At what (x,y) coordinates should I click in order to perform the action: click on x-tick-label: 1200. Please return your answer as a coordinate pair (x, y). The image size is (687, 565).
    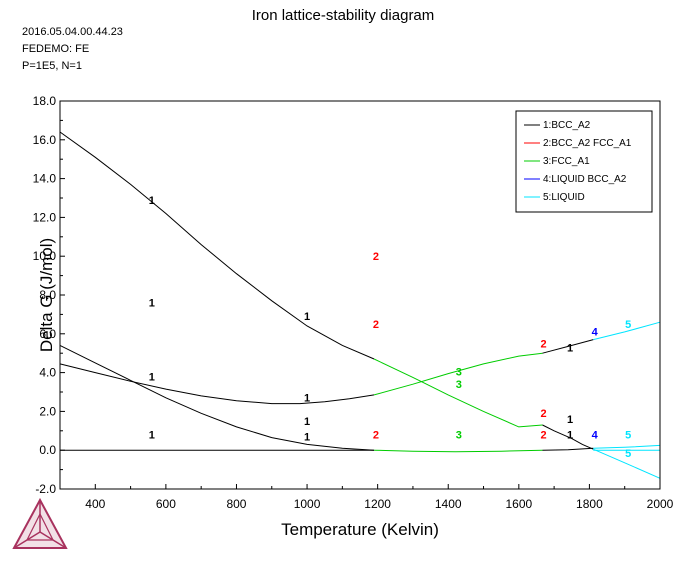
    Looking at the image, I should click on (377, 504).